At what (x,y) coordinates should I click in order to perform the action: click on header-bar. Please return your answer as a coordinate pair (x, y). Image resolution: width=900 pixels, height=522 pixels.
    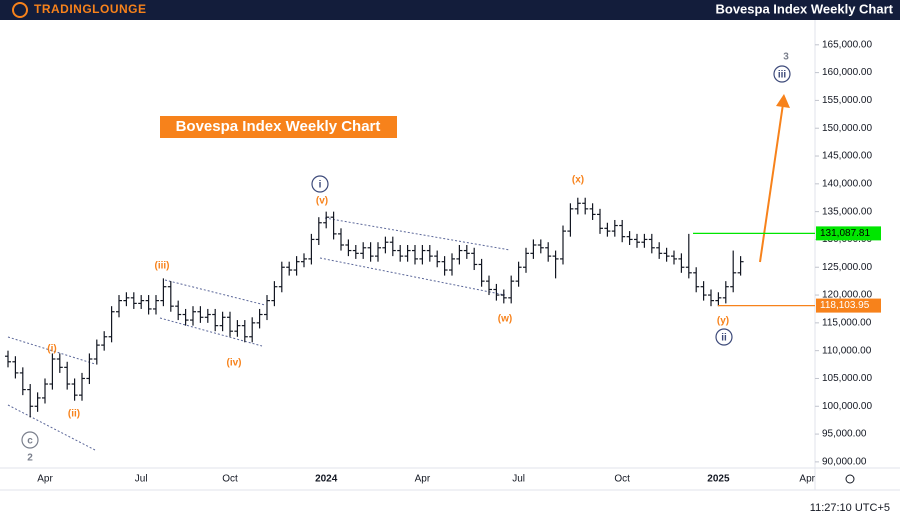
    Looking at the image, I should click on (450, 10).